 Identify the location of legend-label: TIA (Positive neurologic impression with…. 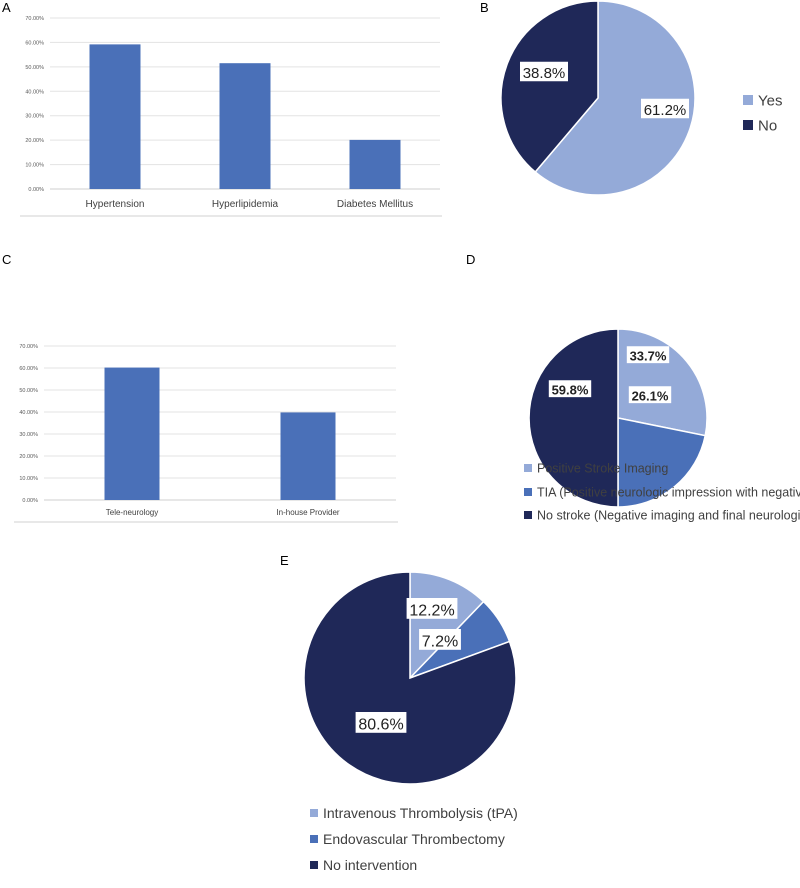
(668, 493).